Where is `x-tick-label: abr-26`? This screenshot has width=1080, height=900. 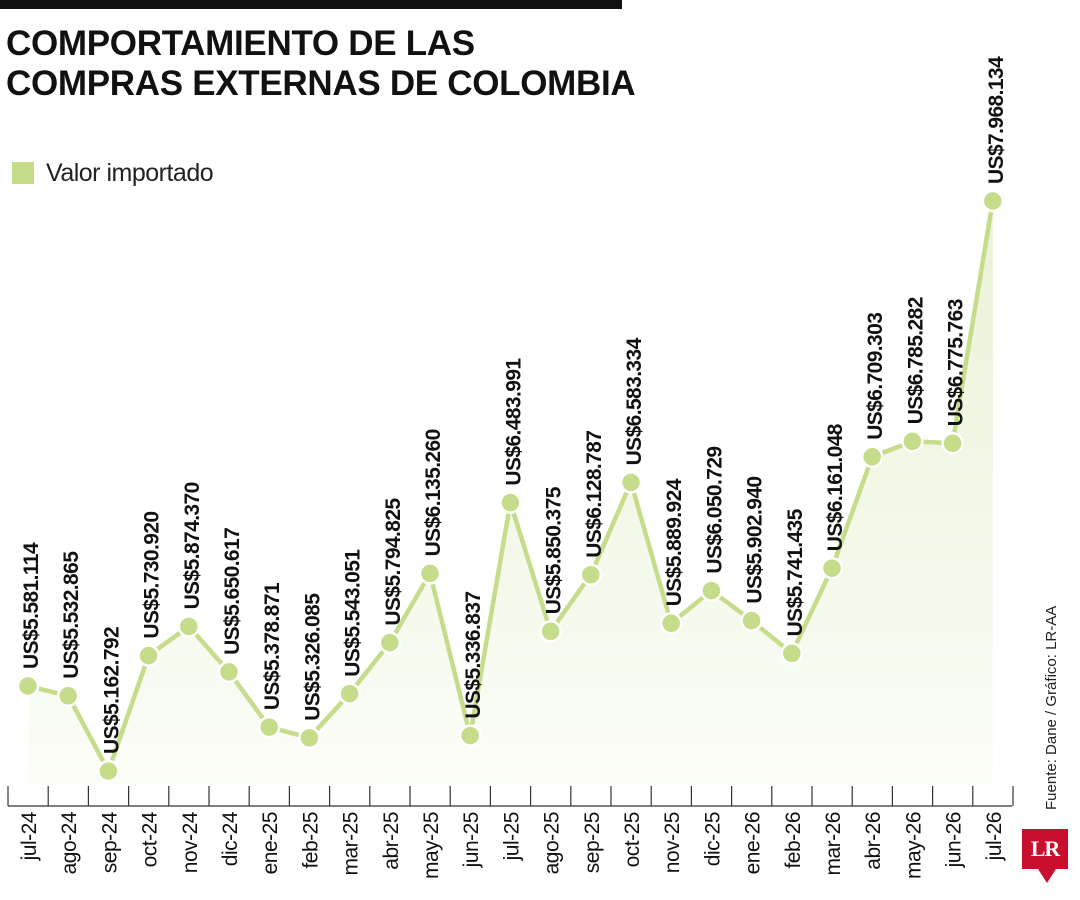
x-tick-label: abr-26 is located at coordinates (873, 841).